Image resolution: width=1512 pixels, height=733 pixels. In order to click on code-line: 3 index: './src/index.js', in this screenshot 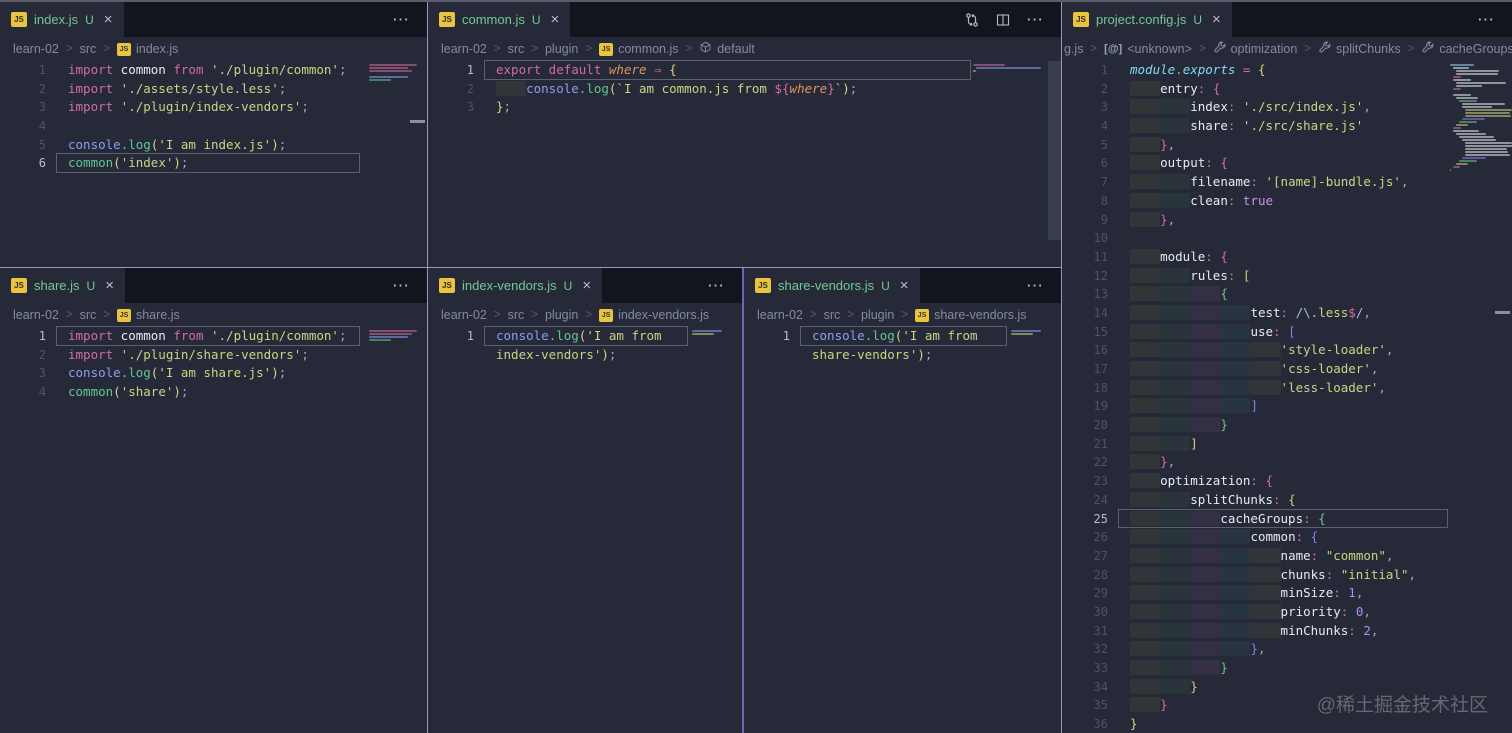, I will do `click(1287, 107)`.